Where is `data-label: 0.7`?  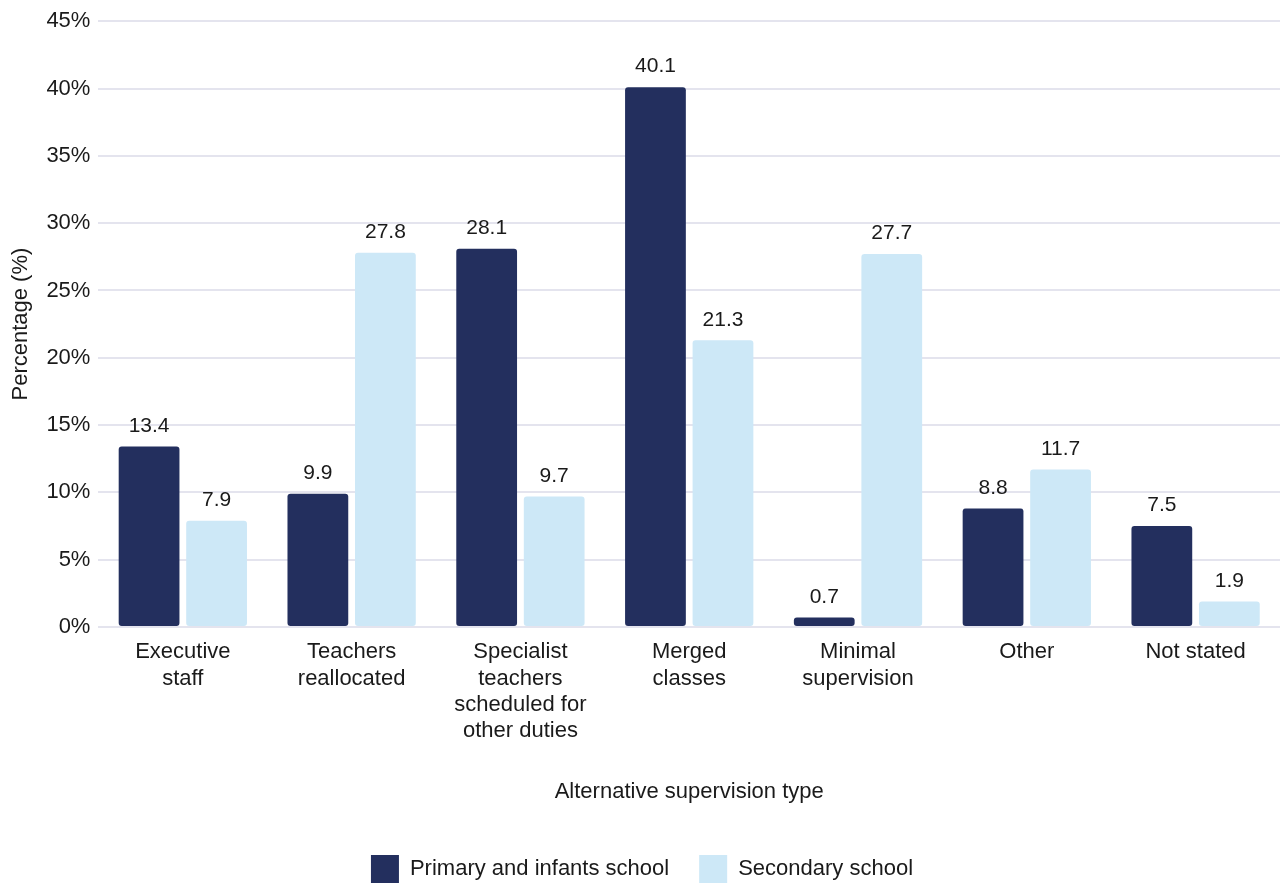 data-label: 0.7 is located at coordinates (824, 595).